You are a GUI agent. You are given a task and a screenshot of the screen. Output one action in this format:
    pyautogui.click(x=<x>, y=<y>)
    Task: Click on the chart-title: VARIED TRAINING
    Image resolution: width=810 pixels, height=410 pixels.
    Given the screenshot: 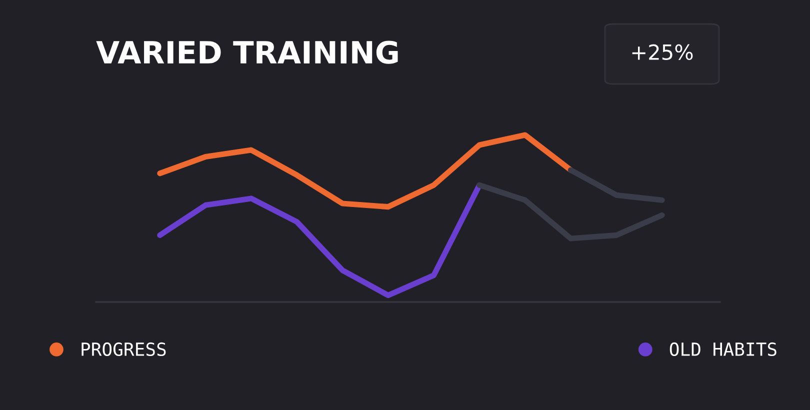 What is the action you would take?
    pyautogui.click(x=247, y=52)
    